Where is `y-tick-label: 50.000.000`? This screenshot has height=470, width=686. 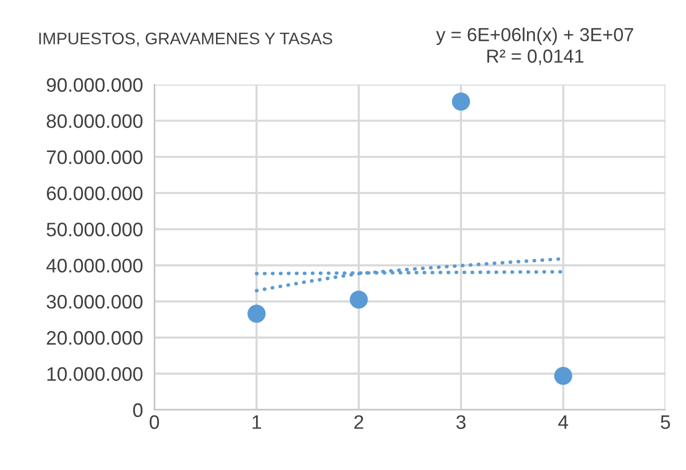 y-tick-label: 50.000.000 is located at coordinates (94, 229).